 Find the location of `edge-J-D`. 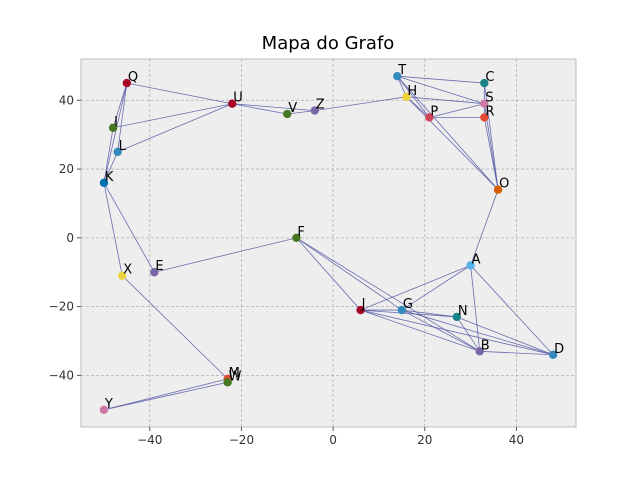

edge-J-D is located at coordinates (457, 332).